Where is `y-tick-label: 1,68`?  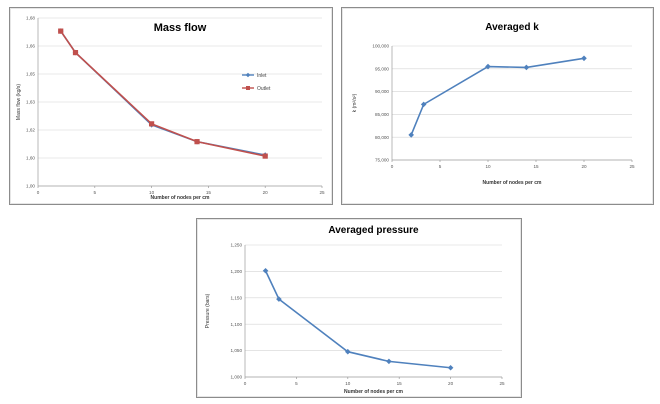
y-tick-label: 1,68 is located at coordinates (30, 18).